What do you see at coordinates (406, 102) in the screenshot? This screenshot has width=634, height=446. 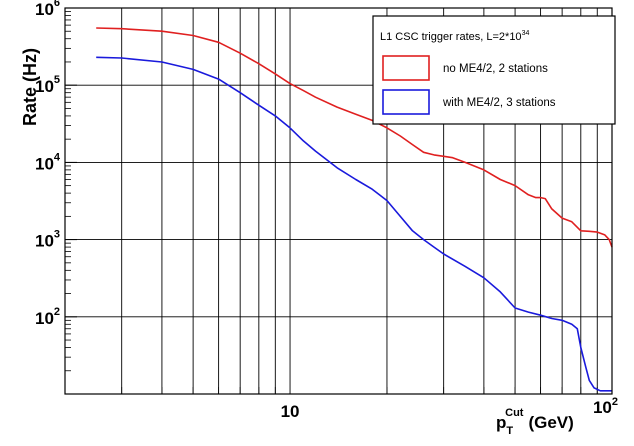 I see `legend-swatch-with-me42` at bounding box center [406, 102].